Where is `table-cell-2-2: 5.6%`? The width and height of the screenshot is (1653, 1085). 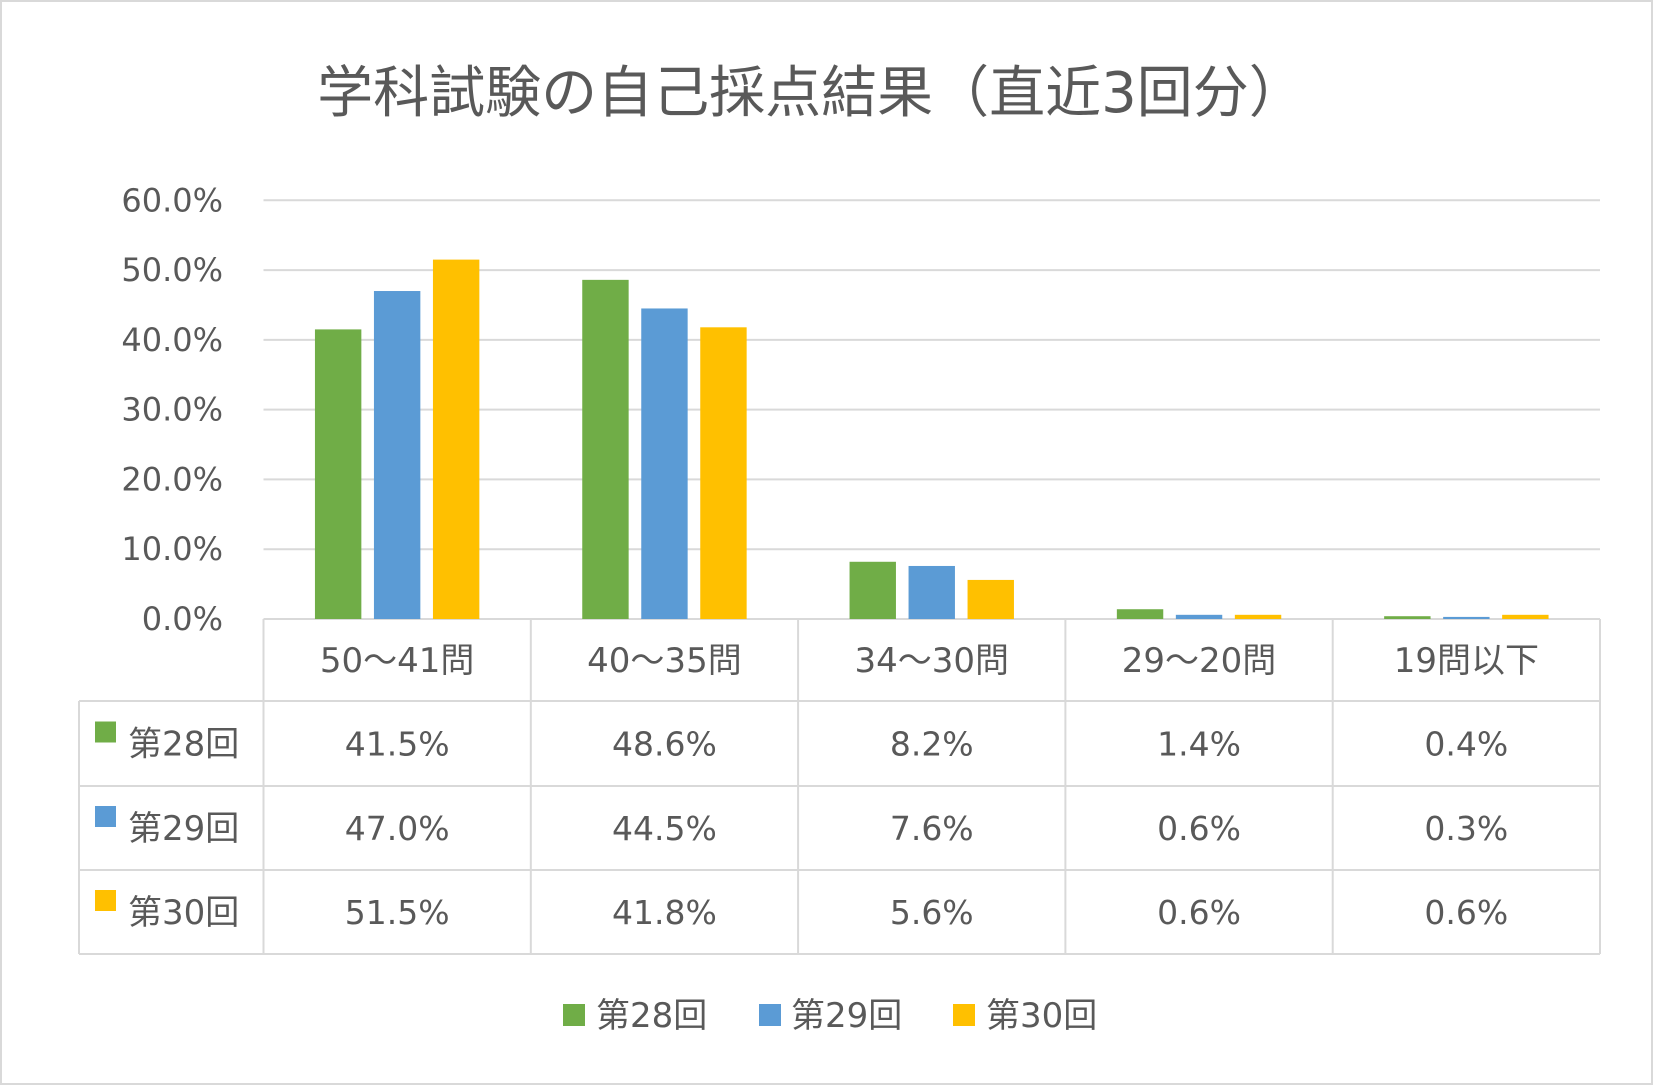 table-cell-2-2: 5.6% is located at coordinates (932, 912).